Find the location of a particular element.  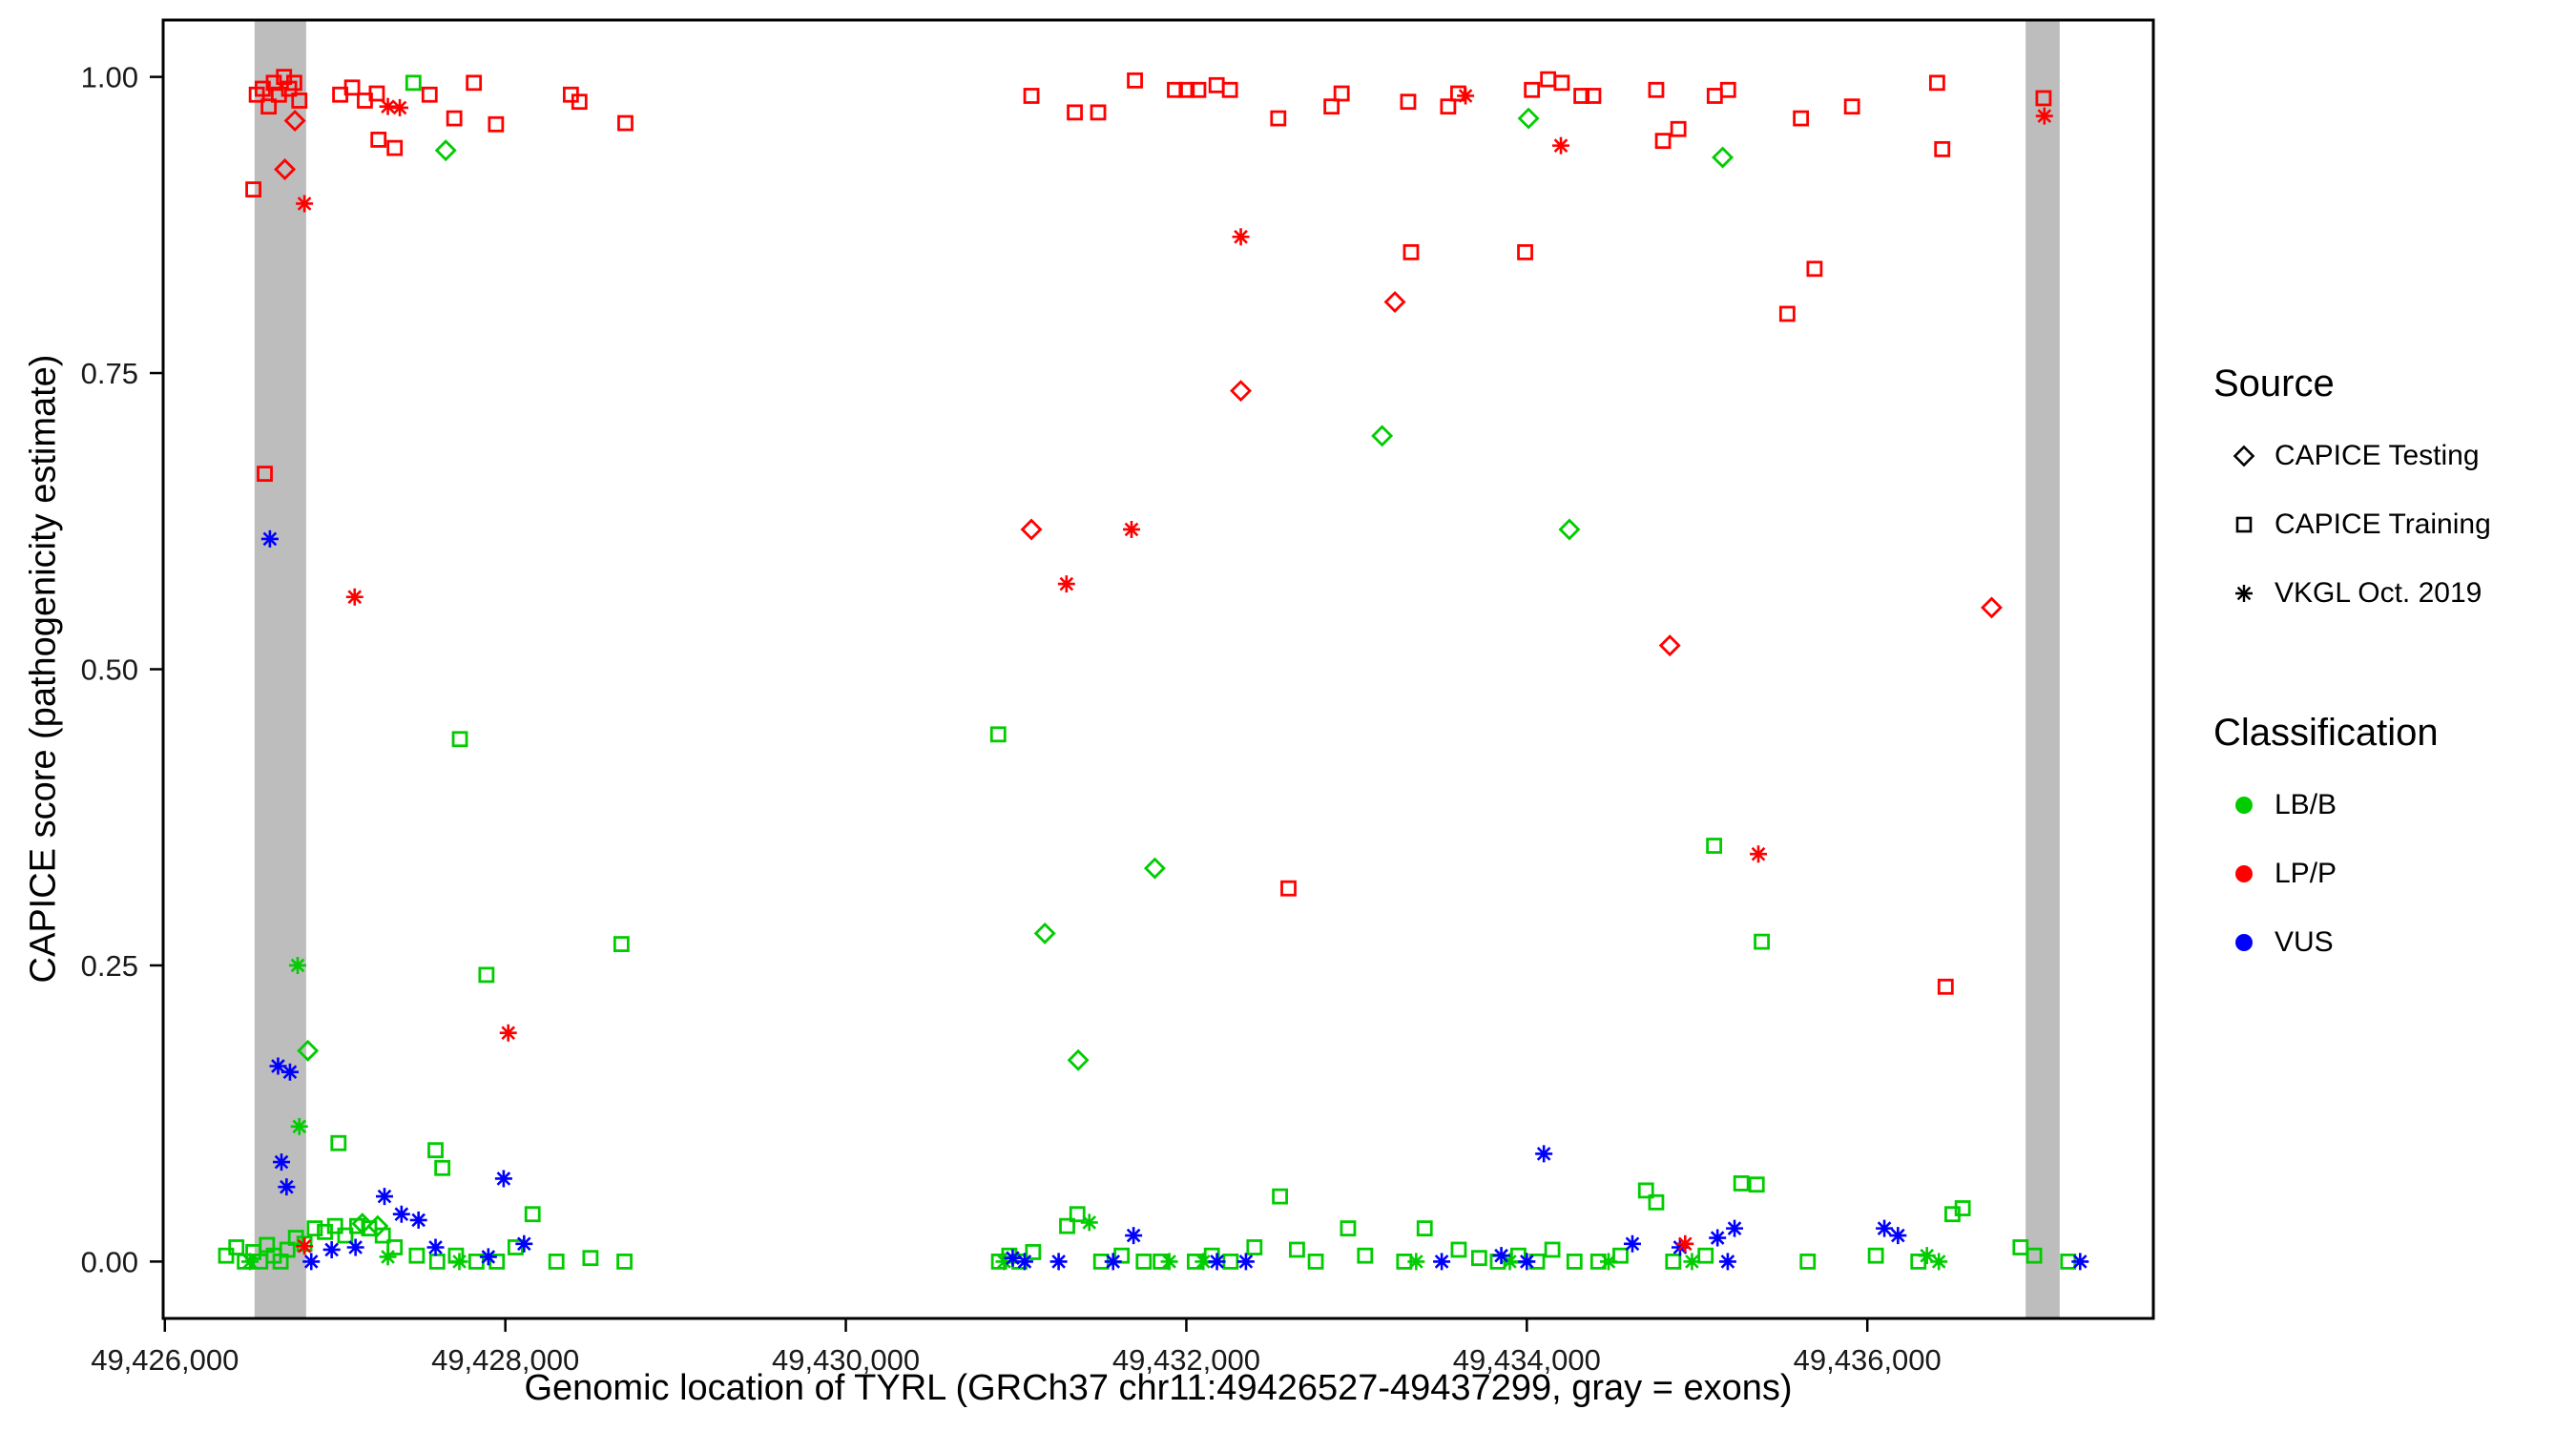

lbb-dot-icon is located at coordinates (2244, 805).